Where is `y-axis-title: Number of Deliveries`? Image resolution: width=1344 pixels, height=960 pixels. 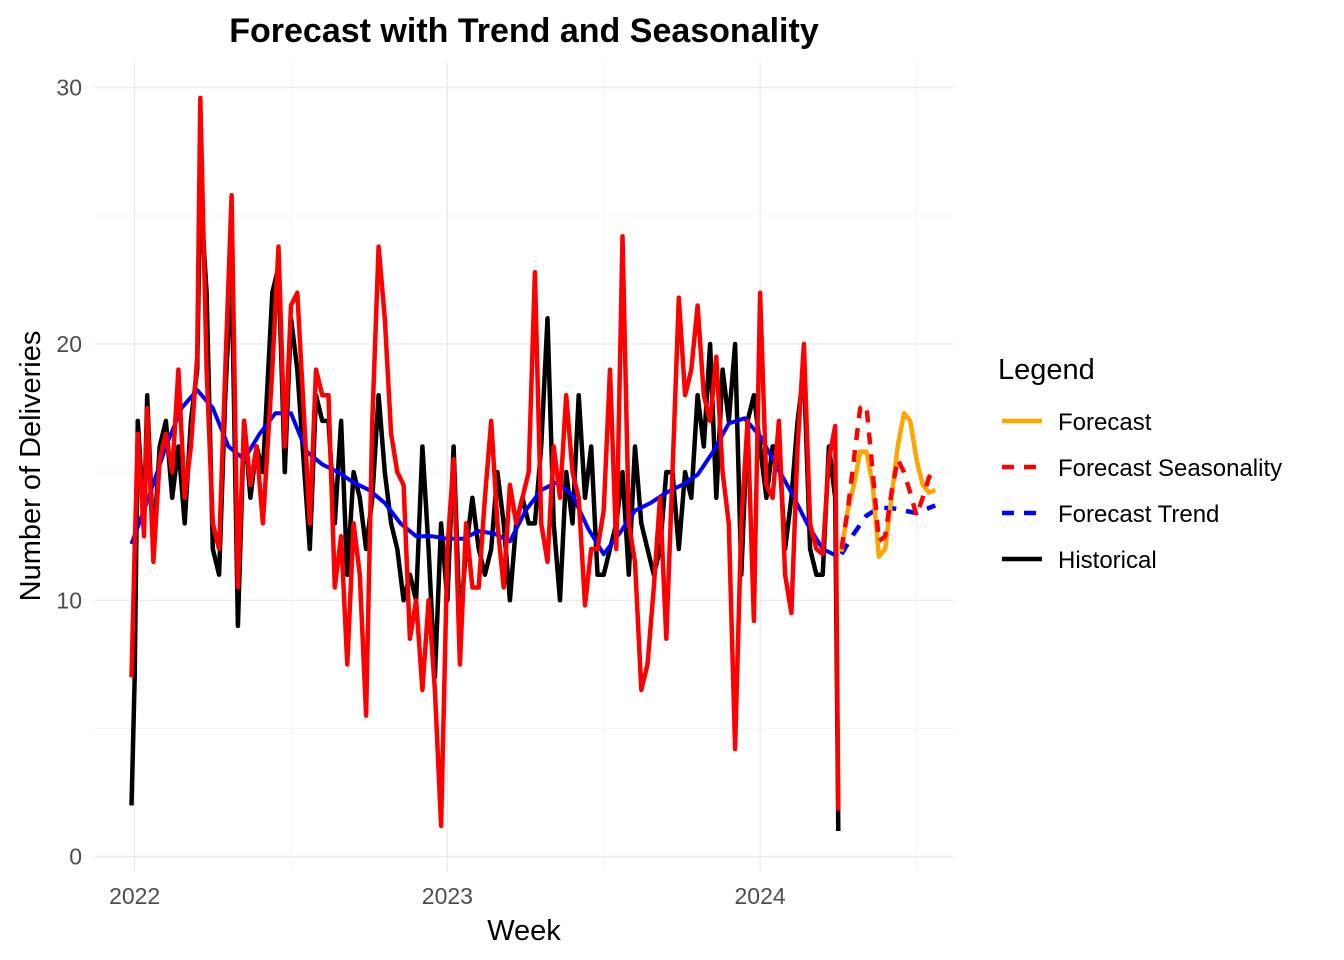
y-axis-title: Number of Deliveries is located at coordinates (31, 466).